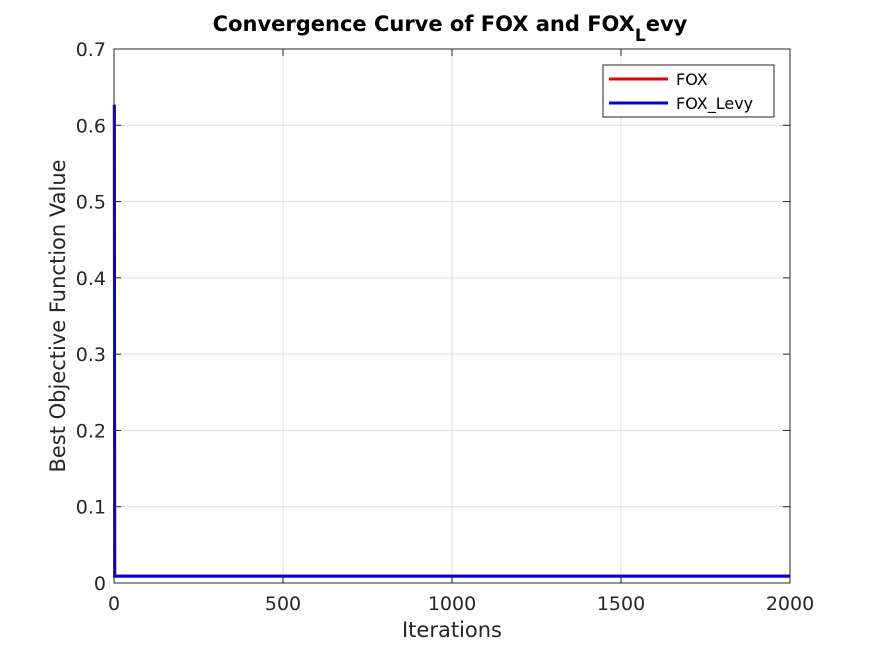  What do you see at coordinates (91, 431) in the screenshot?
I see `y-tick-label: 0.2` at bounding box center [91, 431].